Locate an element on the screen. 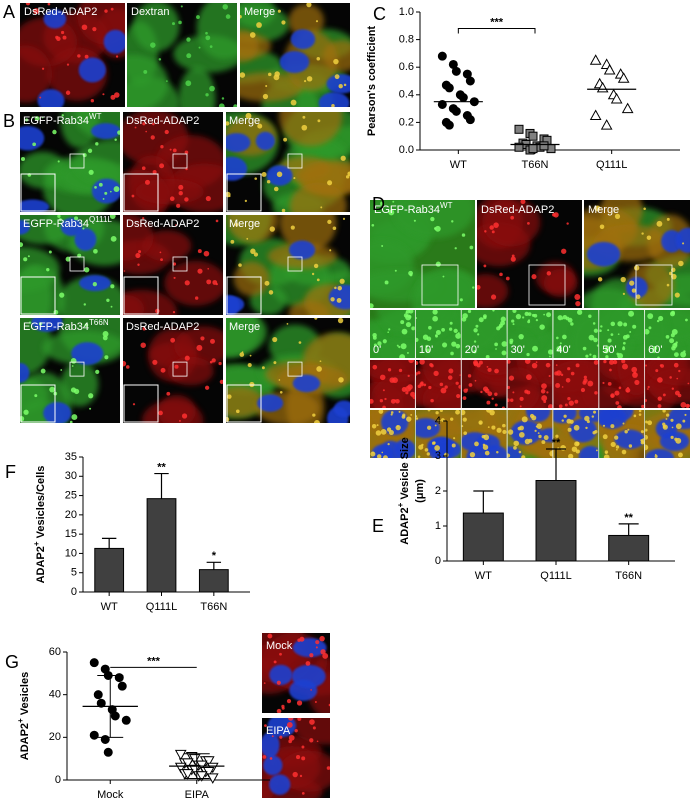 The width and height of the screenshot is (695, 800). y-tick-label: 20 is located at coordinates (55, 737).